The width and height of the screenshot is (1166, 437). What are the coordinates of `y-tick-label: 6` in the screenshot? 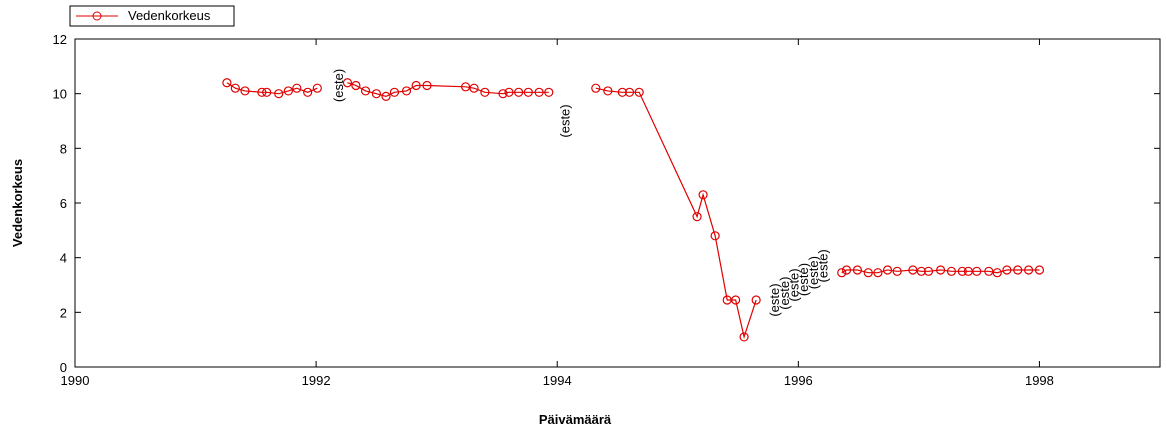 It's located at (63, 203).